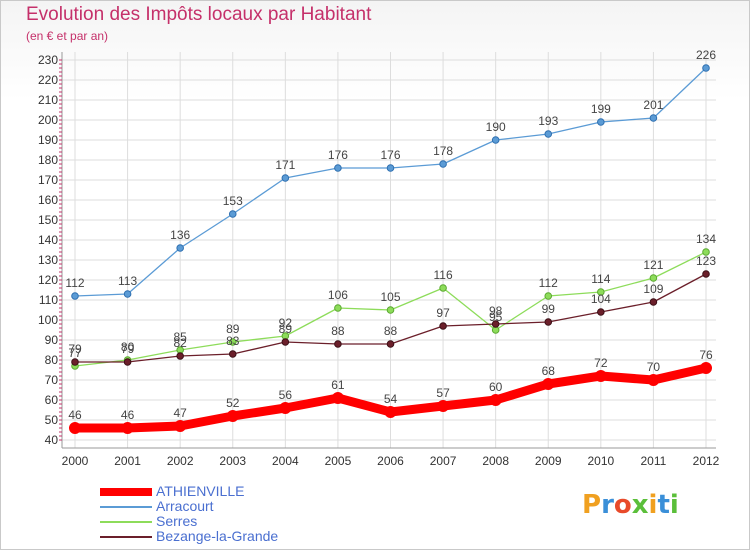 The image size is (750, 550). What do you see at coordinates (495, 461) in the screenshot?
I see `x-tick-label: 2008` at bounding box center [495, 461].